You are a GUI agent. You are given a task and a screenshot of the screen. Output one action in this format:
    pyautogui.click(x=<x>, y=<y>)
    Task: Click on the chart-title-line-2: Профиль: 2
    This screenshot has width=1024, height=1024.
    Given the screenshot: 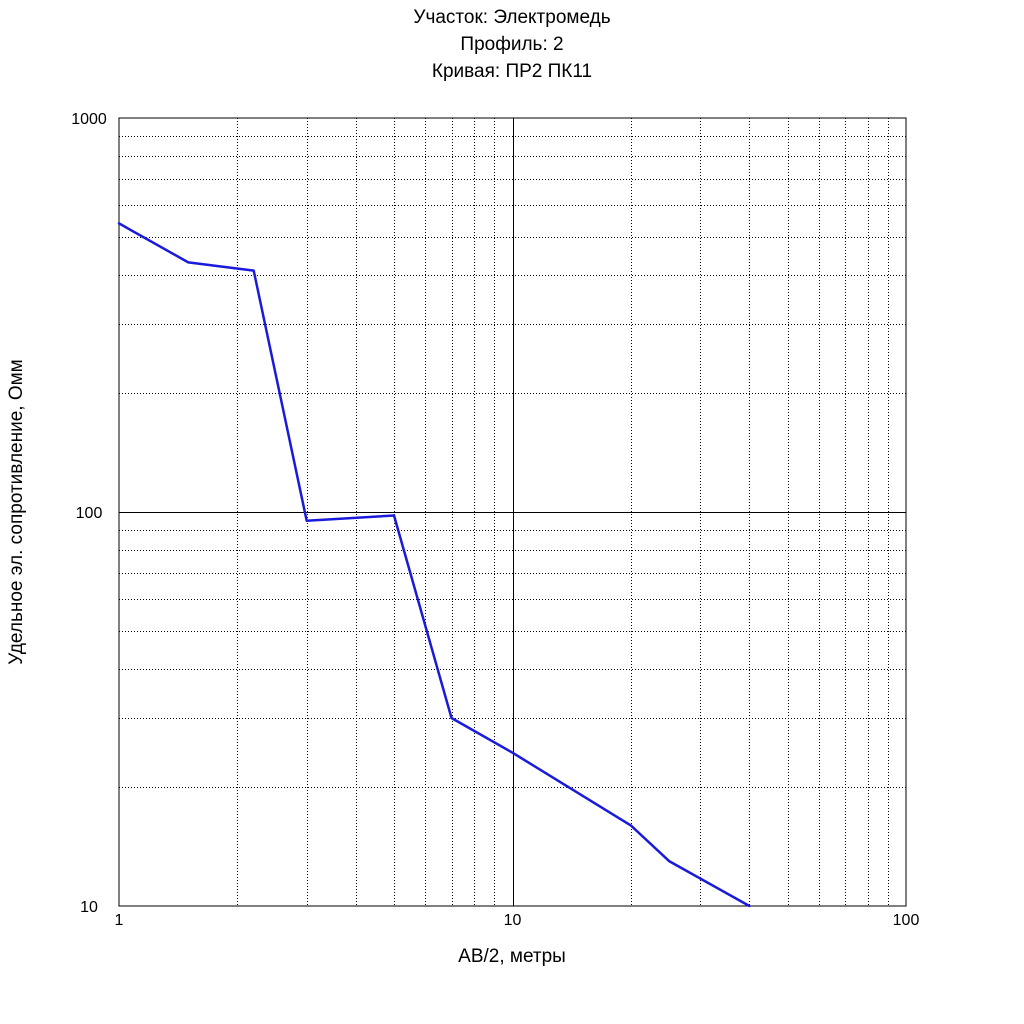 What is the action you would take?
    pyautogui.click(x=512, y=44)
    